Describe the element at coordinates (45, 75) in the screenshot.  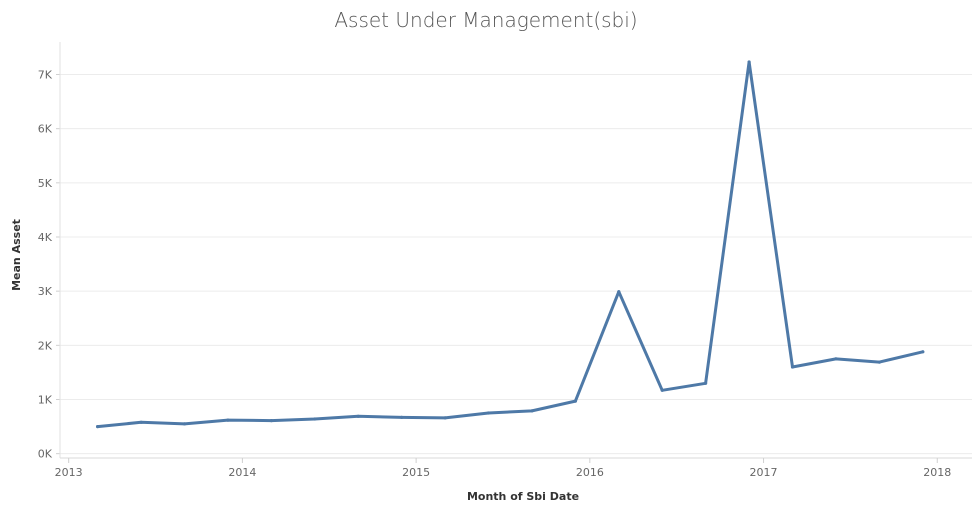
I see `y-tick-label: 7K` at that location.